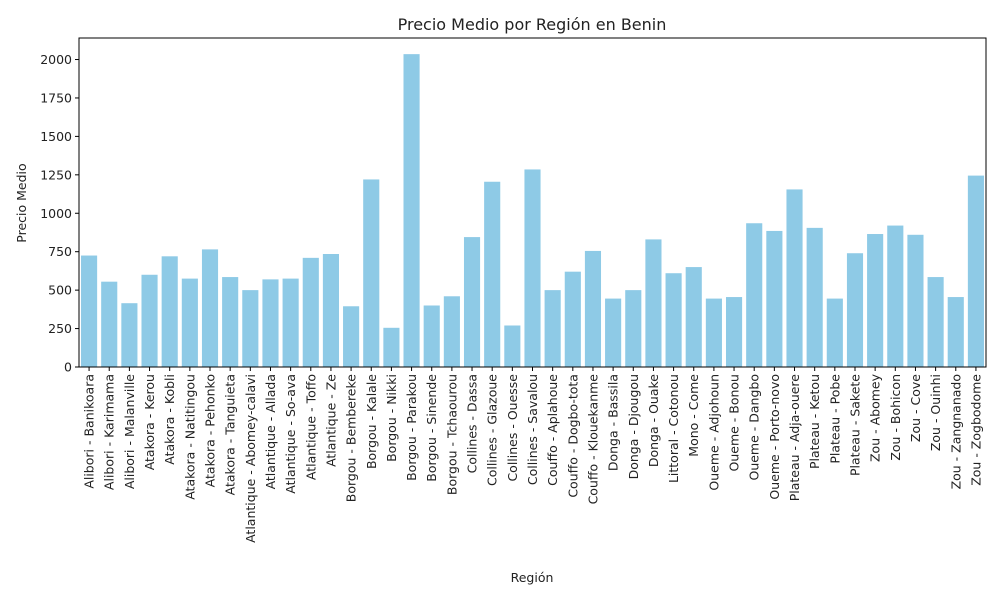  Describe the element at coordinates (935, 412) in the screenshot. I see `x-tick-label: Zou - Ouinhi` at that location.